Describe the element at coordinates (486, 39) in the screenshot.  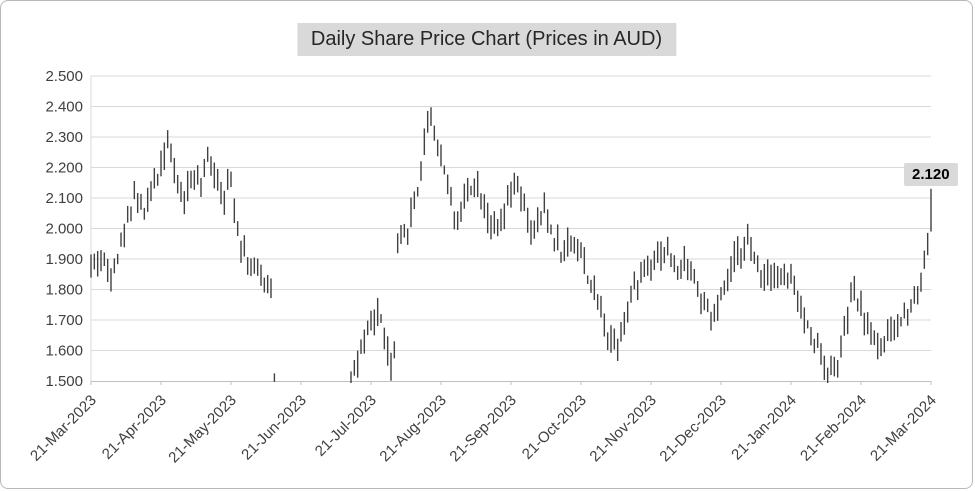
I see `chart-title: Daily Share Price Chart (Prices in AUD)` at that location.